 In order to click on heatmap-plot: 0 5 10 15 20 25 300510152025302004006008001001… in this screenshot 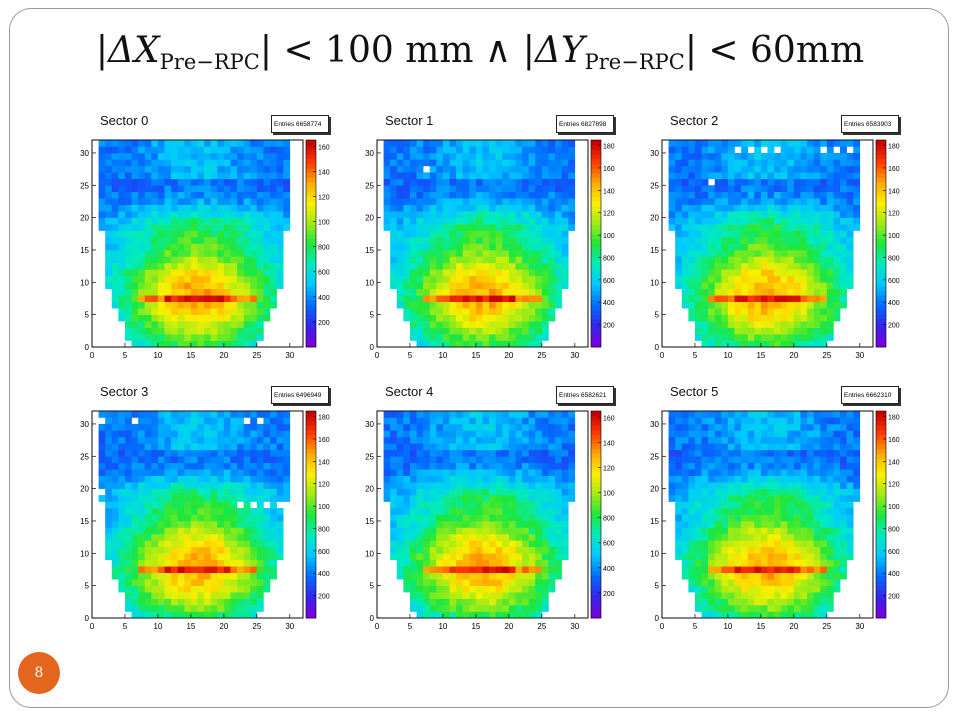, I will do `click(490, 520)`.